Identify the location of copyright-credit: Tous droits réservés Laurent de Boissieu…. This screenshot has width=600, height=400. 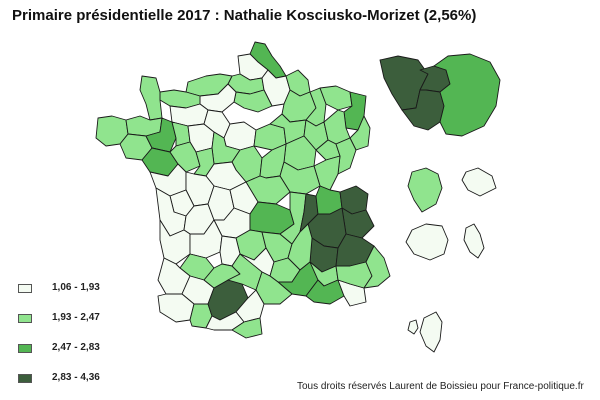
(440, 386).